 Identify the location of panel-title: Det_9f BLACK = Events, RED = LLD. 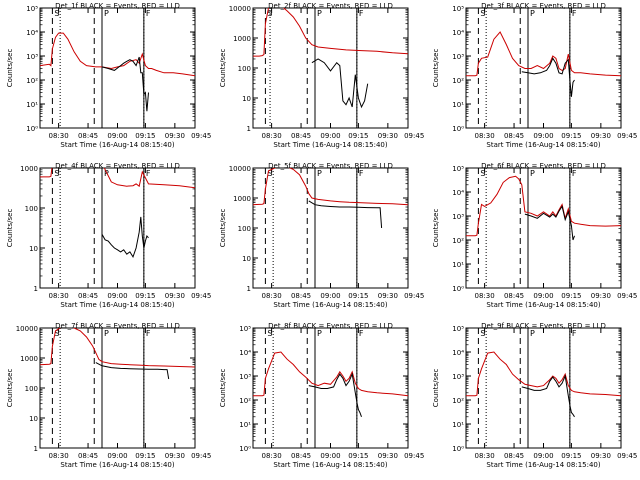
(543, 326).